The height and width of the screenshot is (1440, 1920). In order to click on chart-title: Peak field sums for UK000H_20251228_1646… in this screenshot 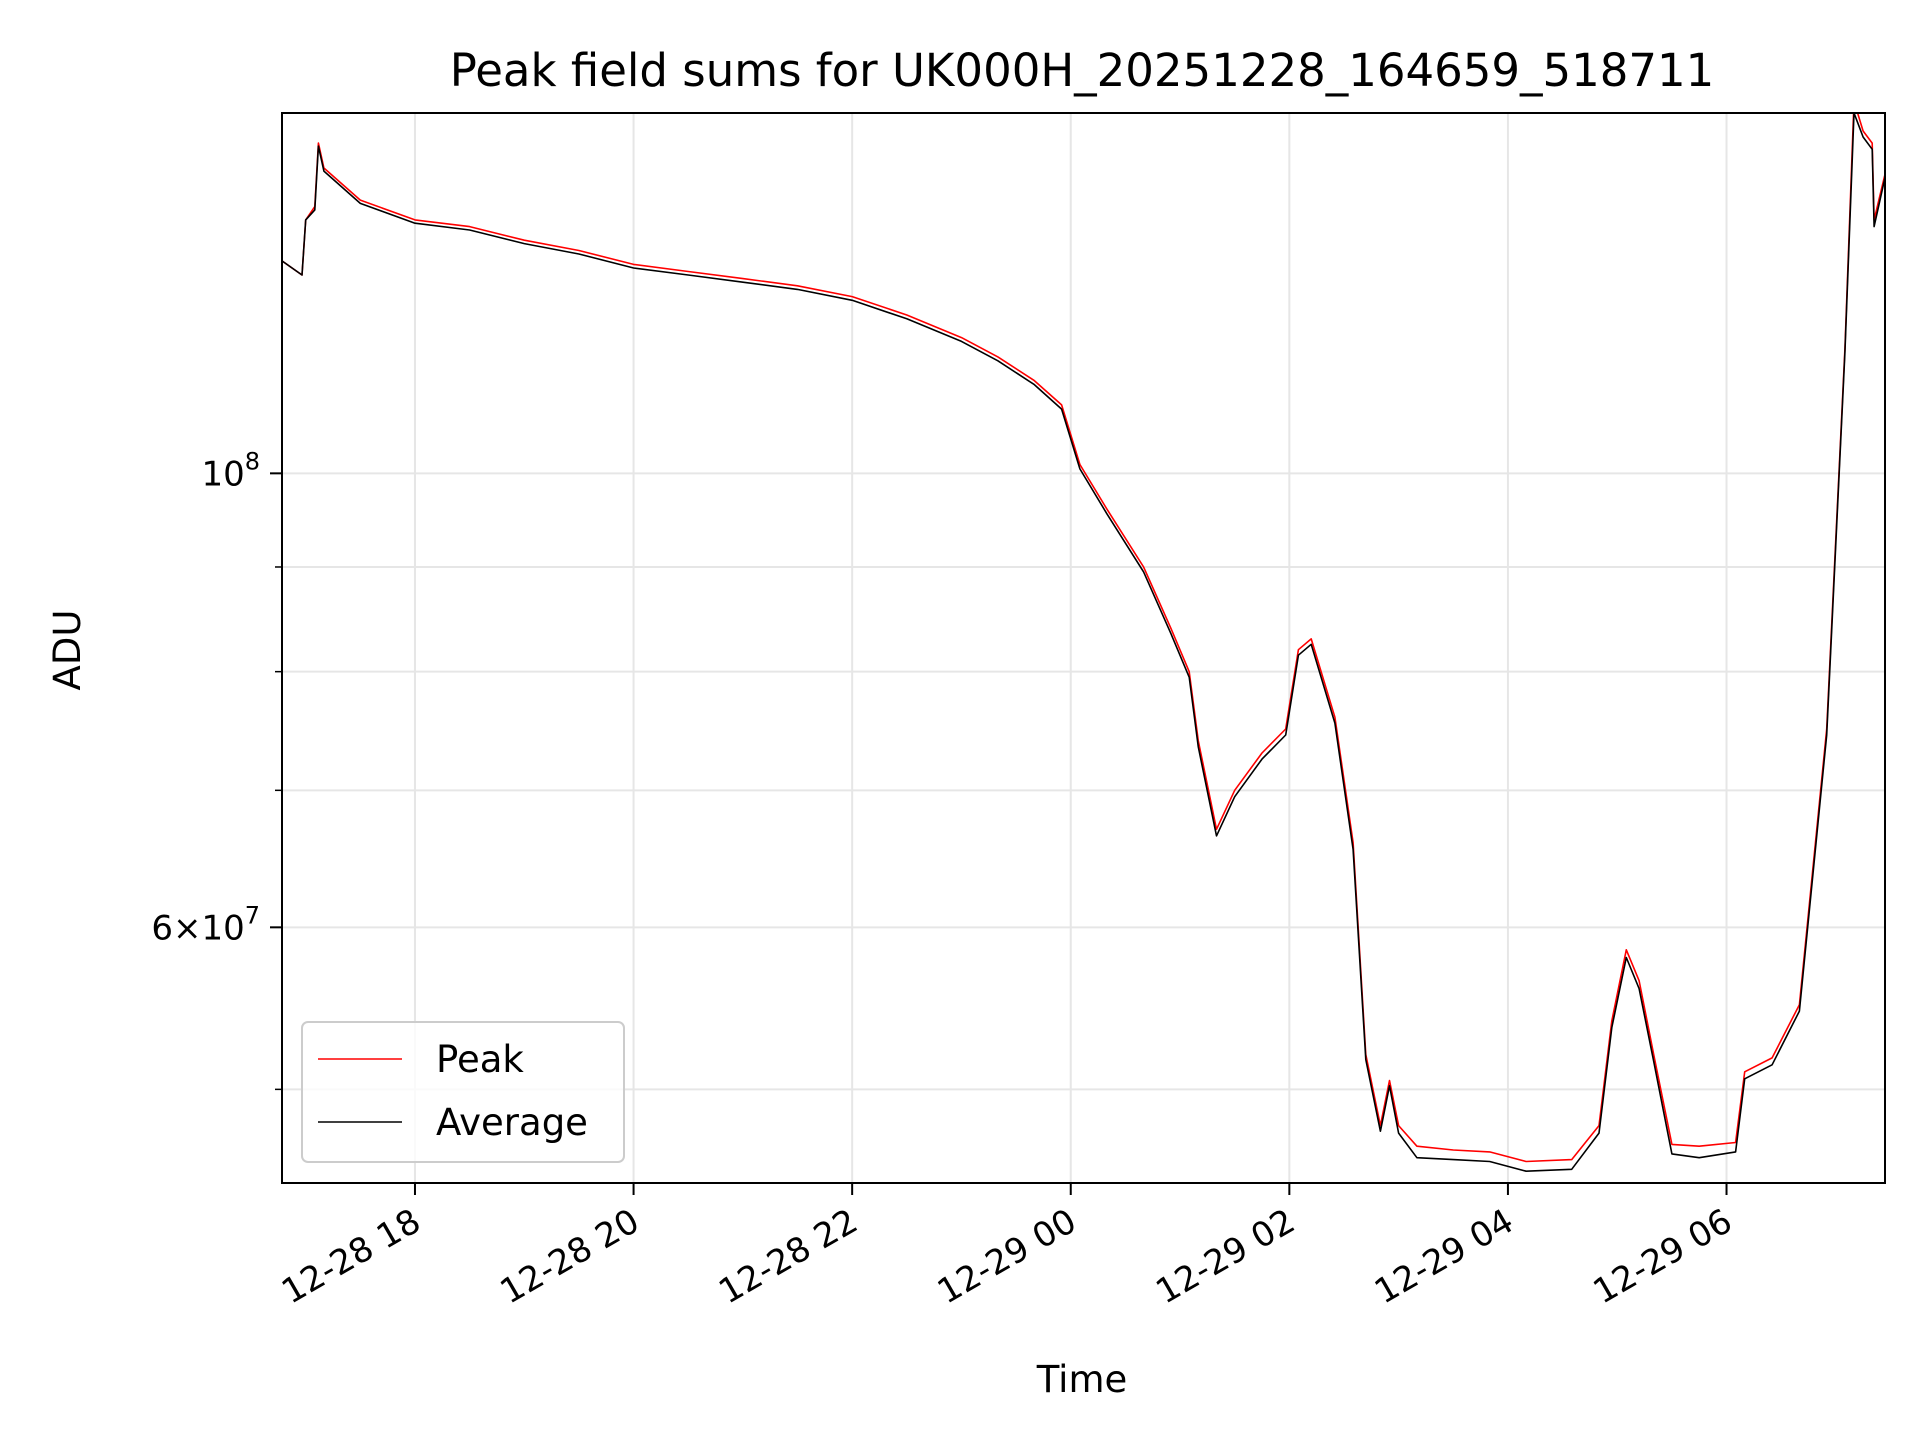, I will do `click(1082, 70)`.